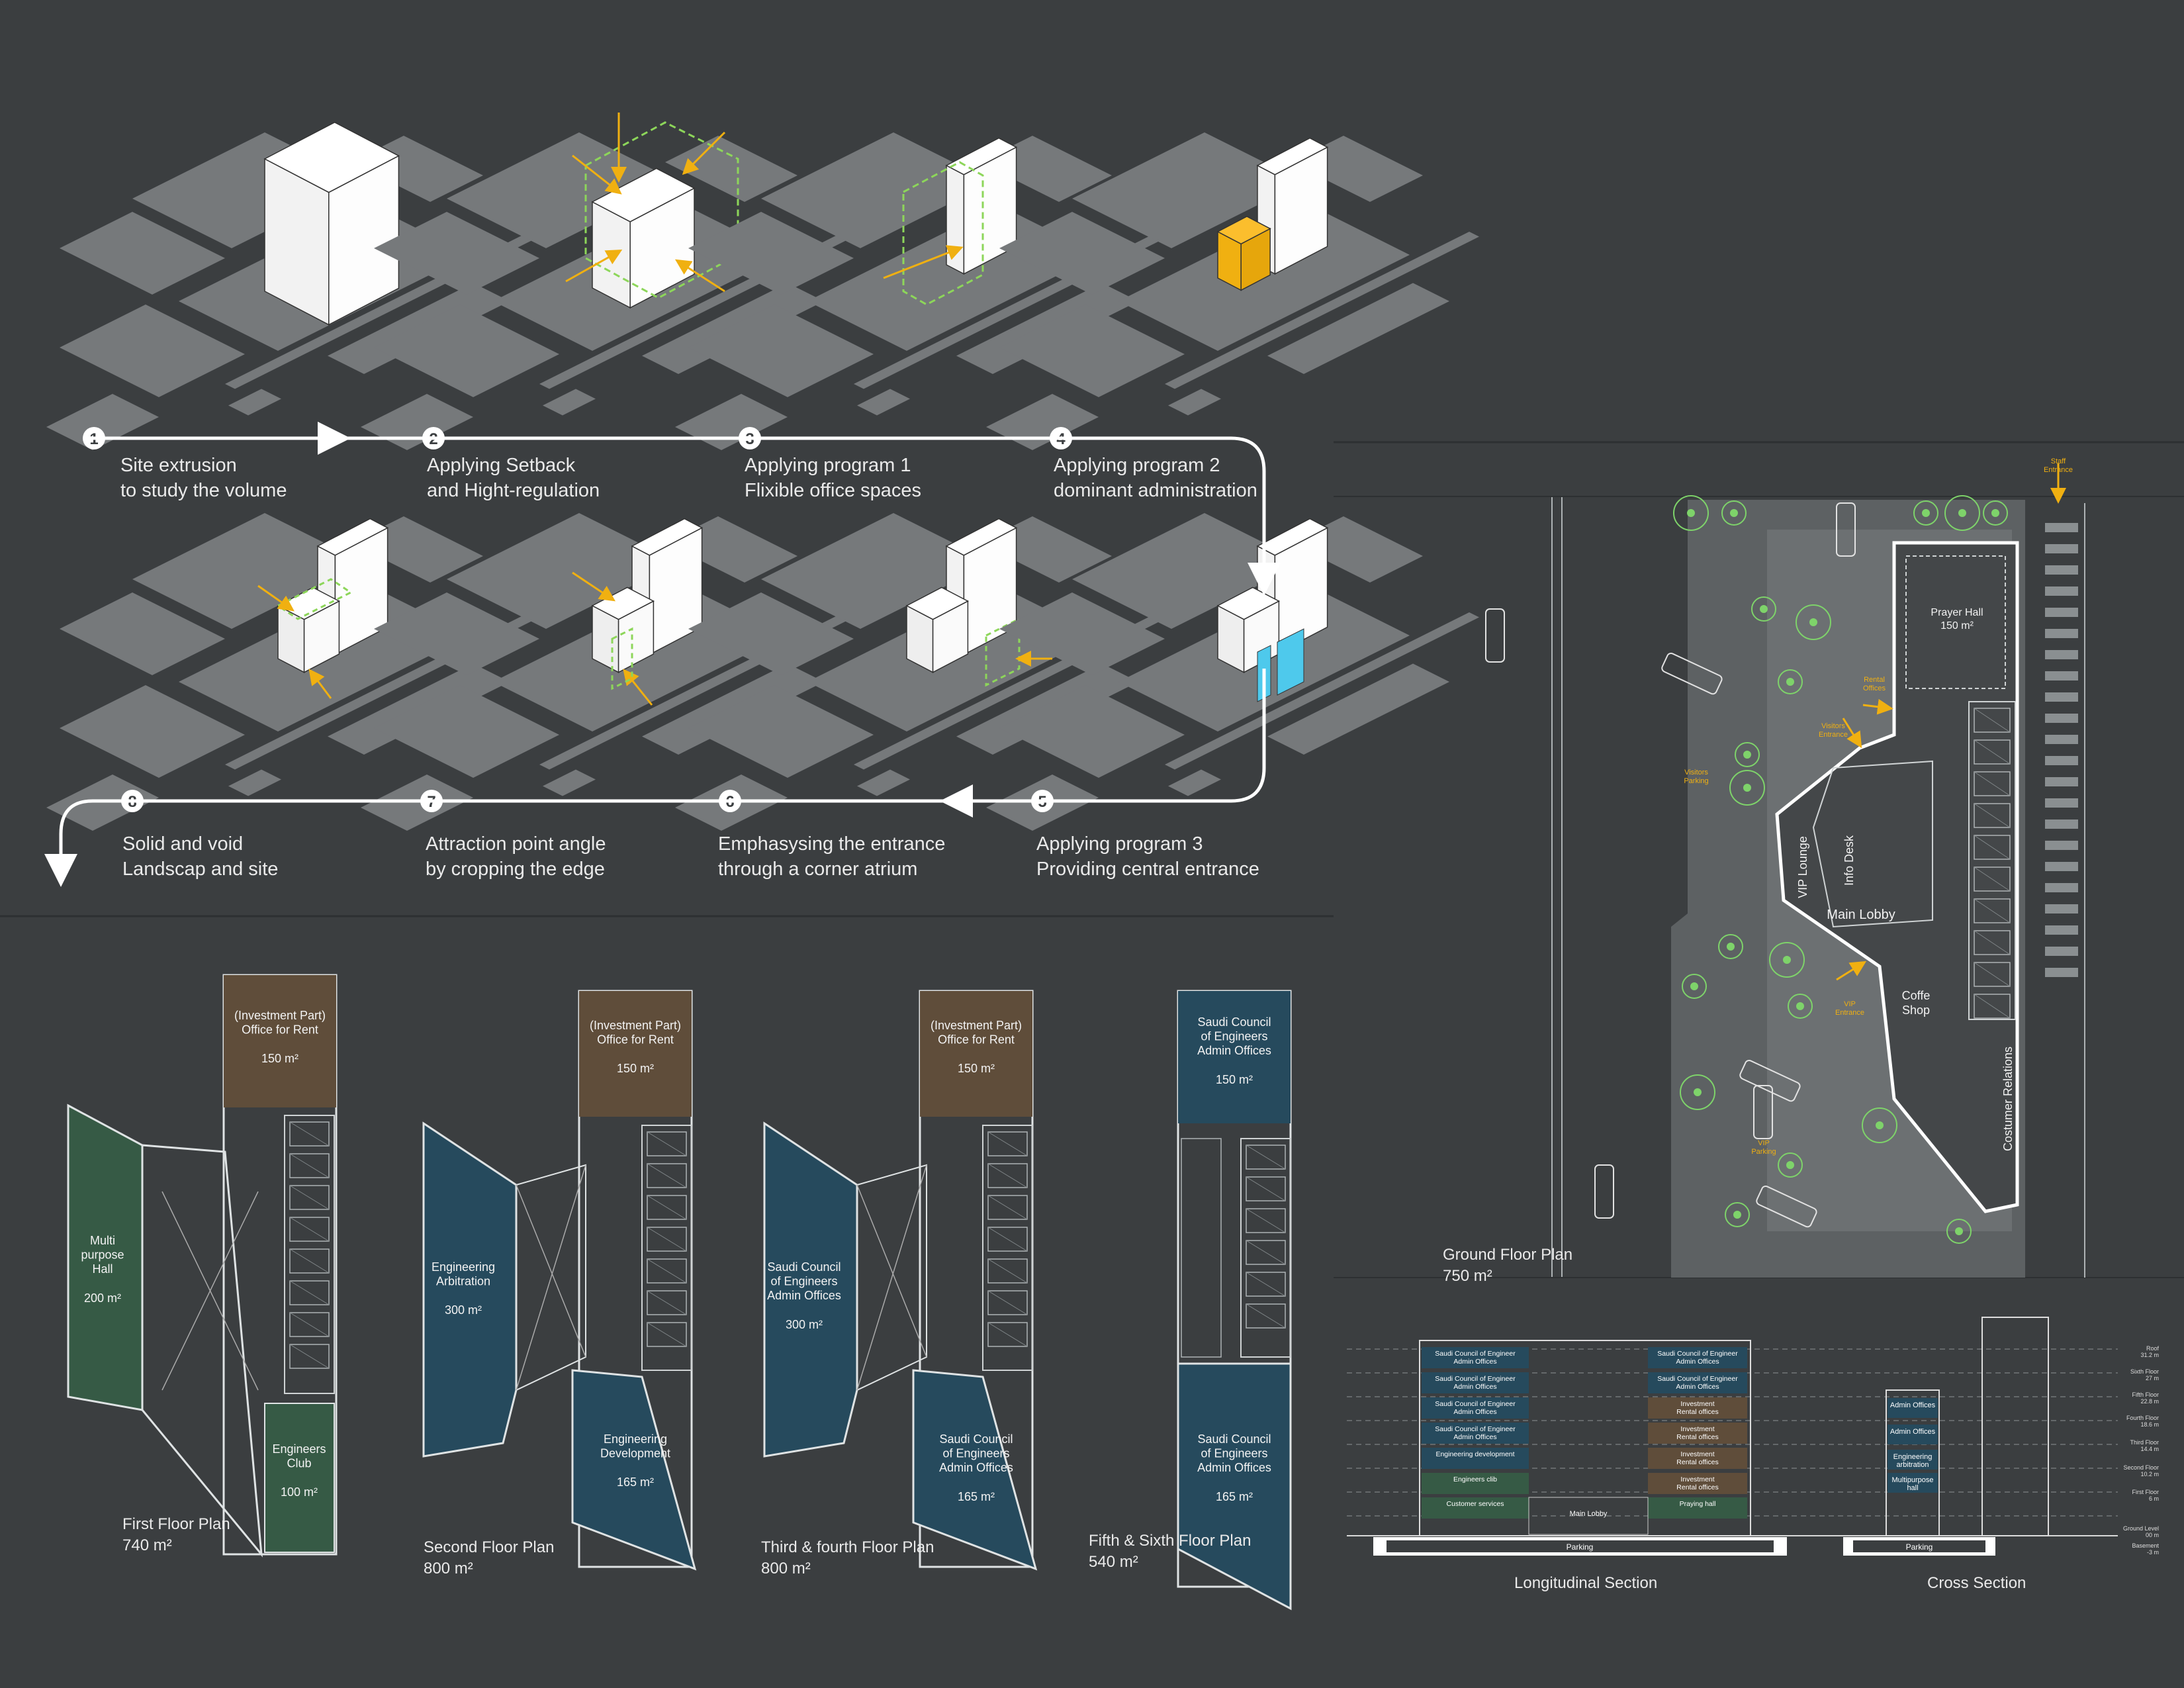 The width and height of the screenshot is (2184, 1688). Describe the element at coordinates (1696, 772) in the screenshot. I see `label-line: Visitors` at that location.